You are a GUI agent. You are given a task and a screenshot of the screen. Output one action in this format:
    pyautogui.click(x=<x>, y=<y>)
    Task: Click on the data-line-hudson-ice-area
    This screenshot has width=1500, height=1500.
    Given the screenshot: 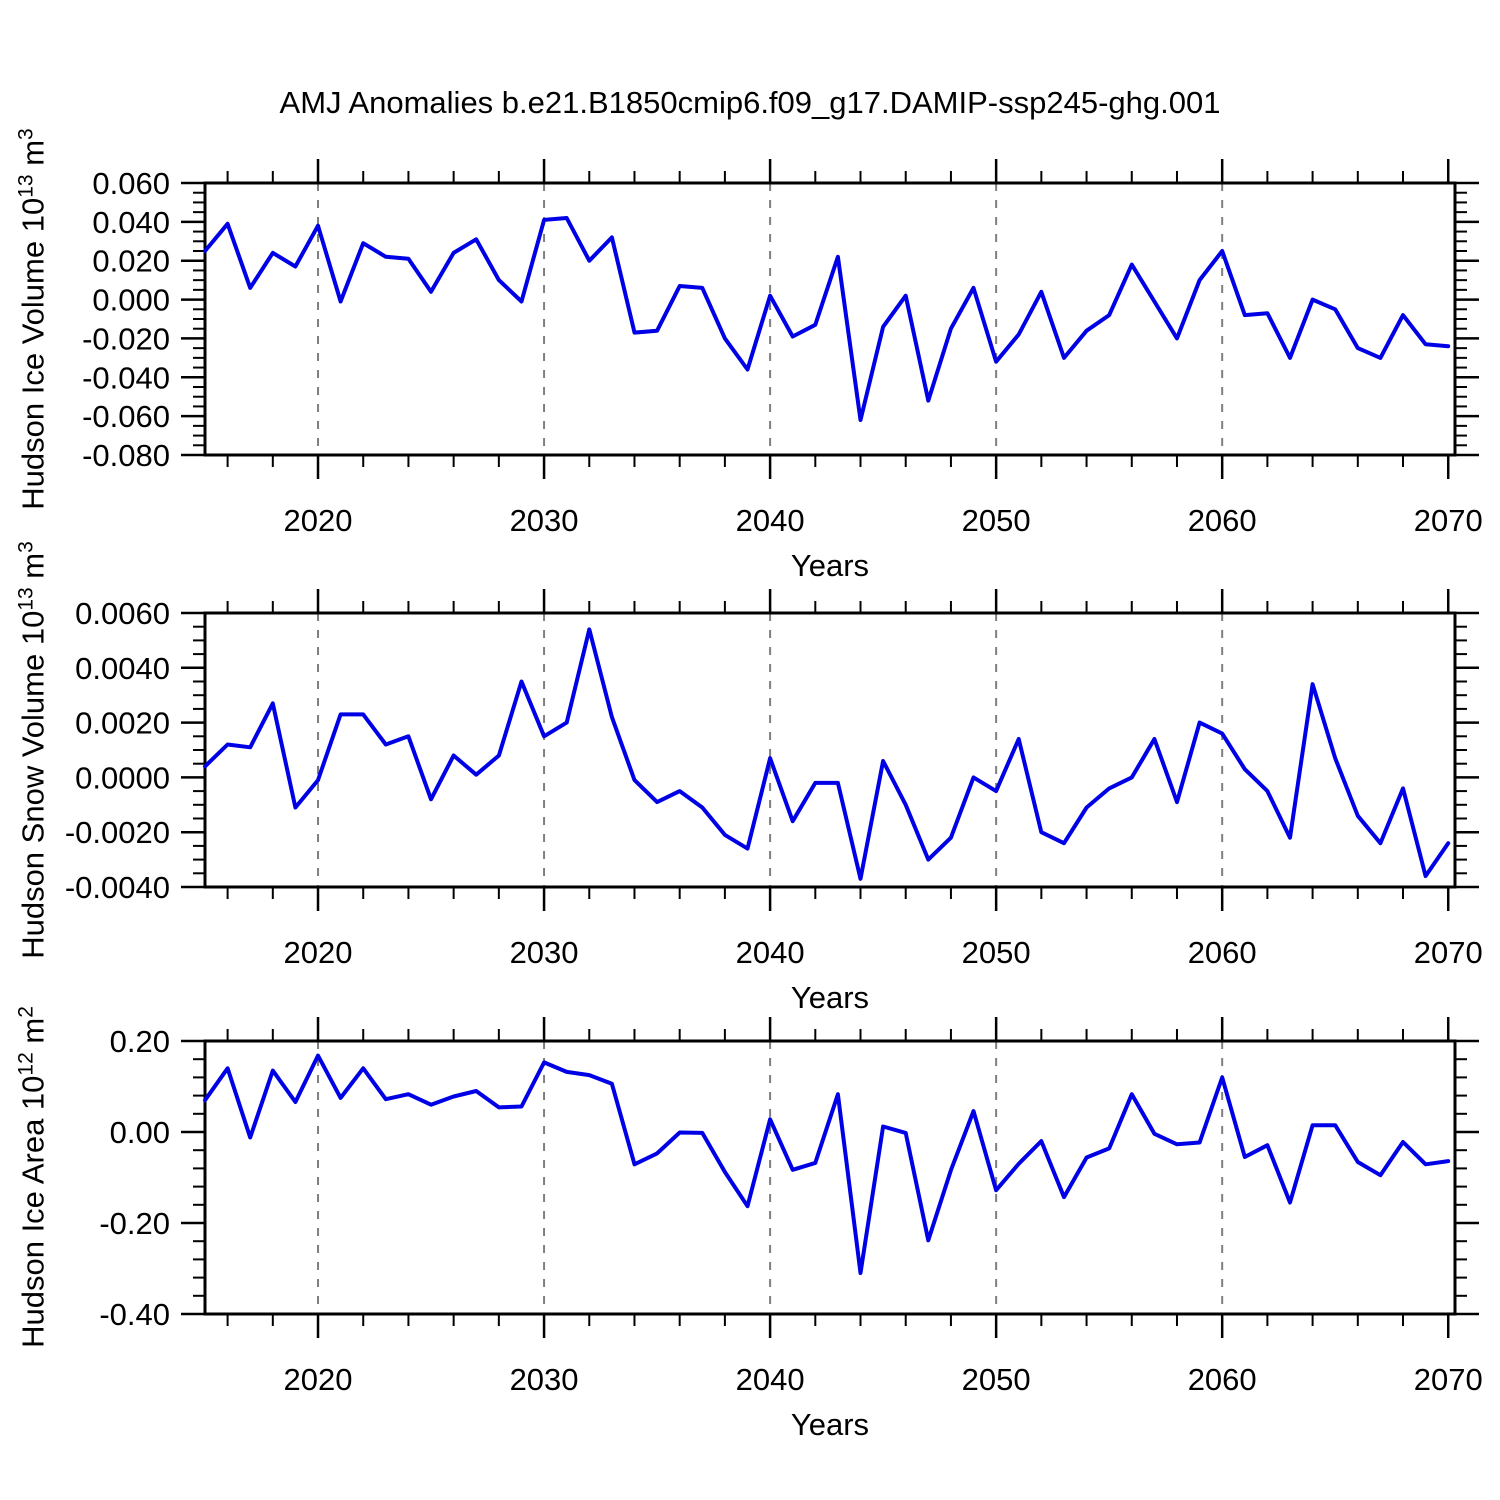 What is the action you would take?
    pyautogui.click(x=827, y=1164)
    